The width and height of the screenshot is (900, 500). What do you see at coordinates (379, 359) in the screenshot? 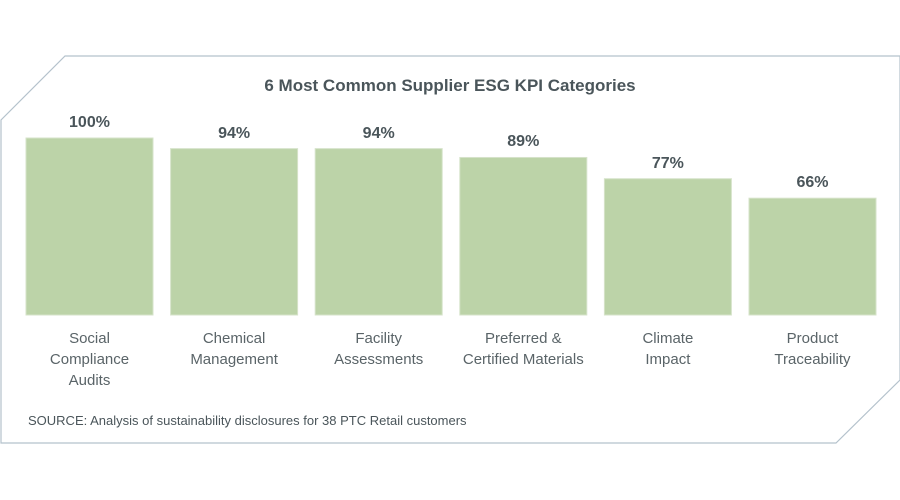
I see `category-label-line: Assessments` at bounding box center [379, 359].